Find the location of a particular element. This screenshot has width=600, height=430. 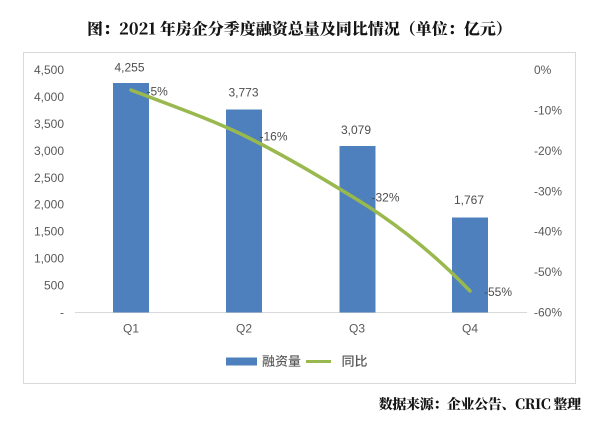

svg-text: 4,000 is located at coordinates (49, 97).